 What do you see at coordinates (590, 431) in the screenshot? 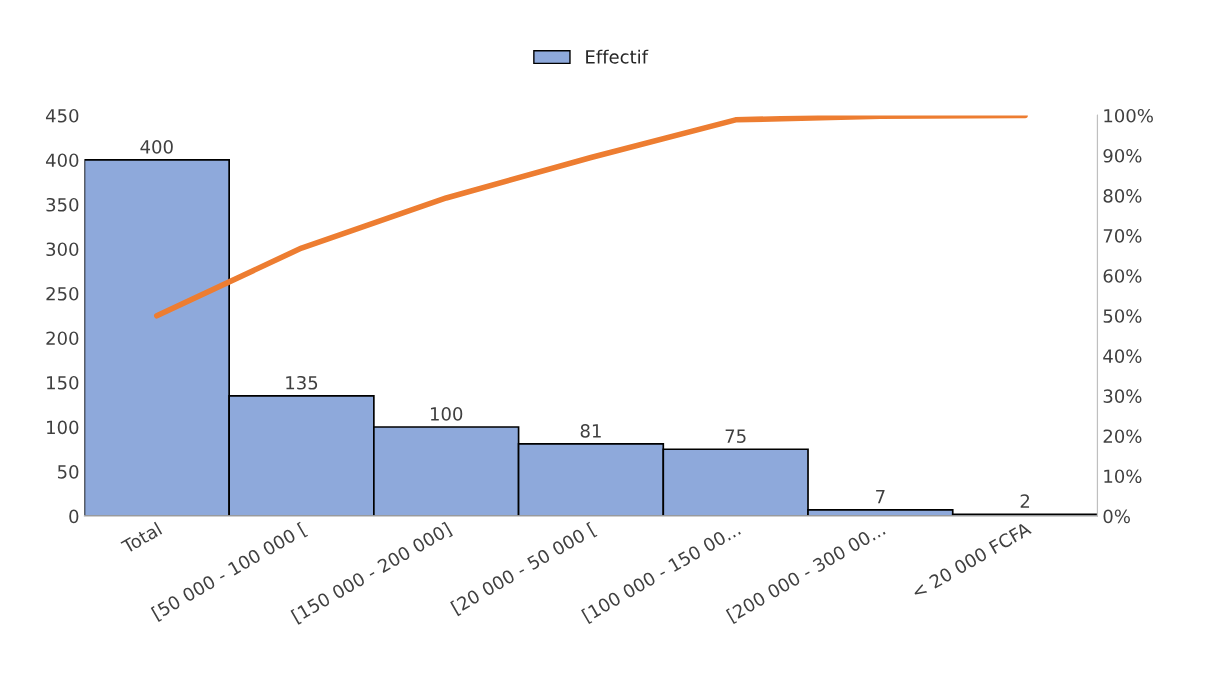
I see `data-label: 81` at bounding box center [590, 431].